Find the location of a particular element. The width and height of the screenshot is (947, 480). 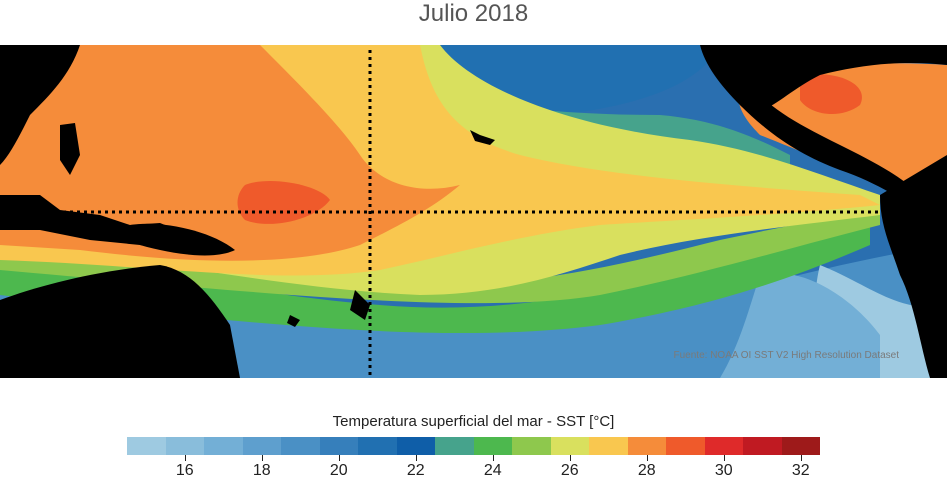

caribbean-hot is located at coordinates (831, 94).